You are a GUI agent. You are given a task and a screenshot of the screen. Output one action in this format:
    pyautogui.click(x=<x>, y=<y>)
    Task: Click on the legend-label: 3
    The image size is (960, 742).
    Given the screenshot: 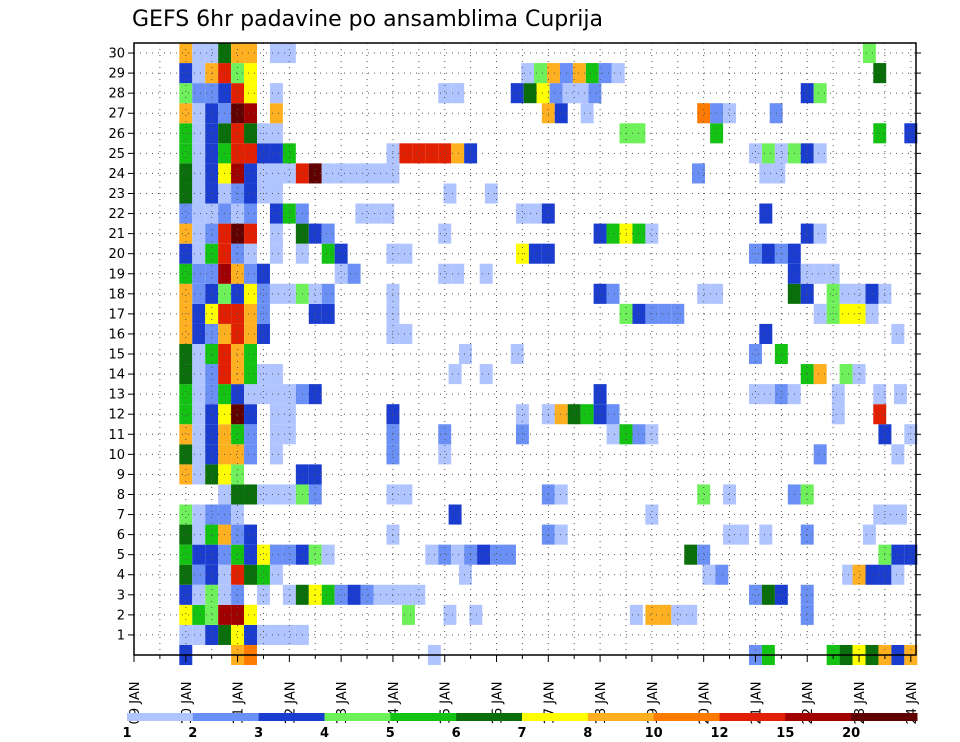 What is the action you would take?
    pyautogui.click(x=258, y=733)
    